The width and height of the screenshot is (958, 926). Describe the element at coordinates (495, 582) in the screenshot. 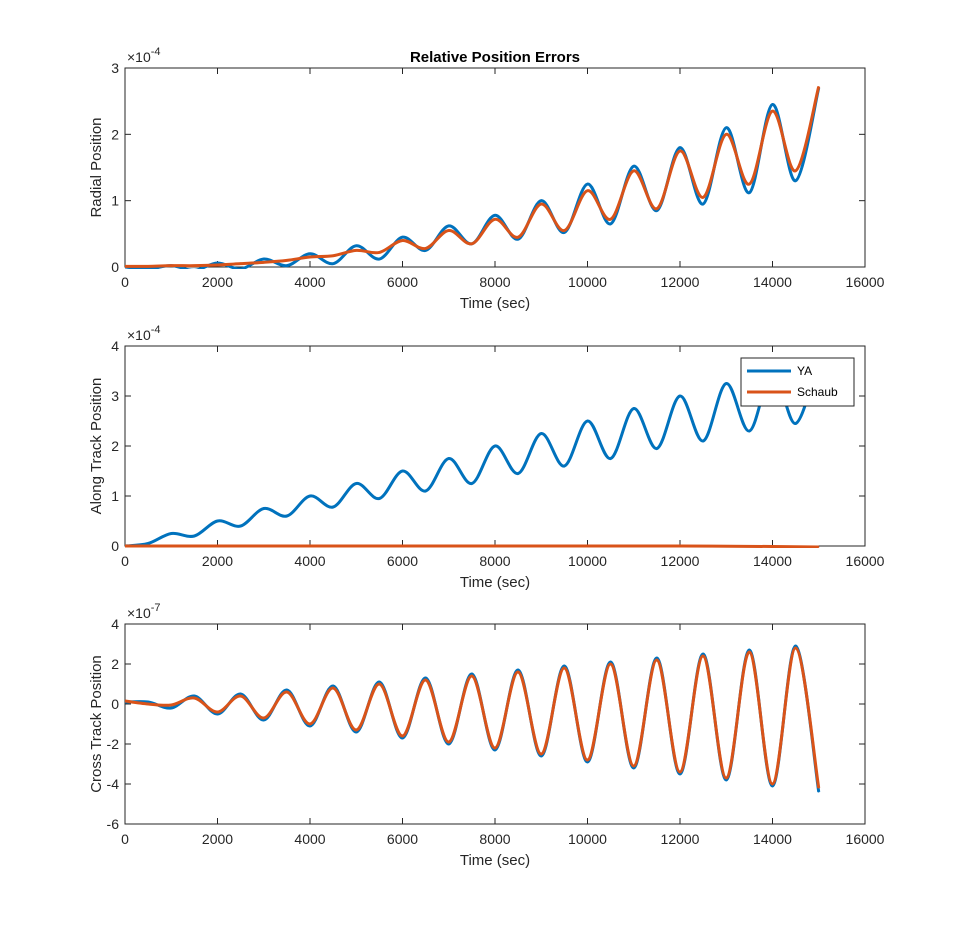

I see `x-axis-label: Time (sec)` at that location.